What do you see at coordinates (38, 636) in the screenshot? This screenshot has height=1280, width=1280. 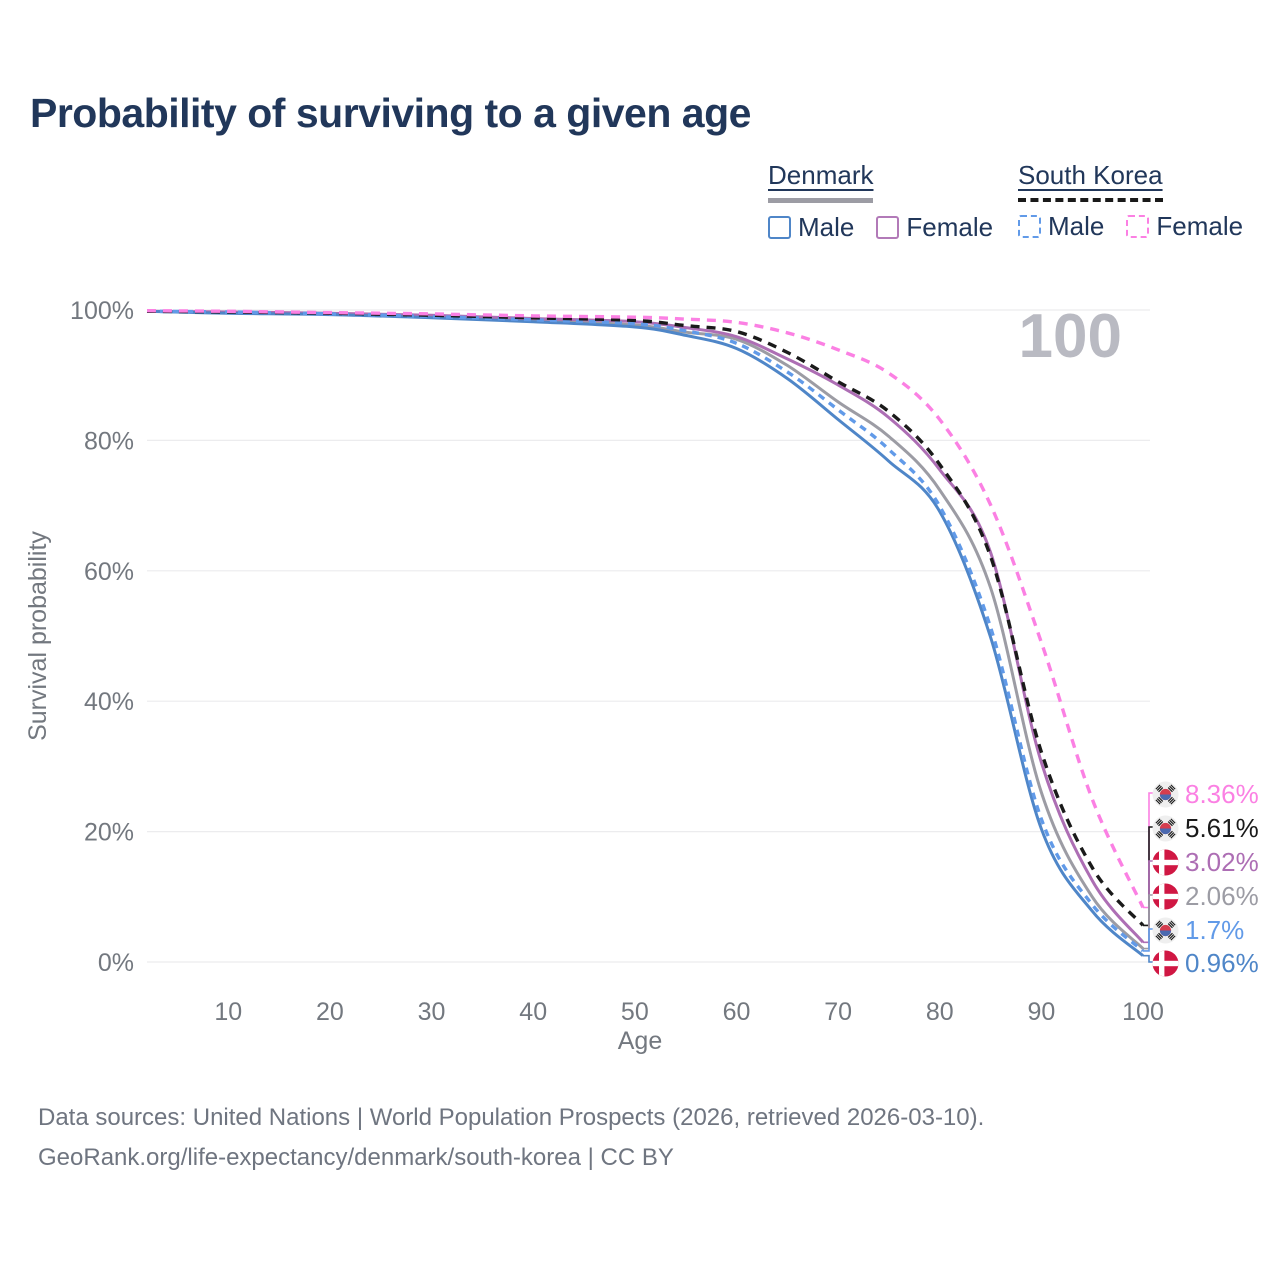 I see `y-axis-title: Survival probability` at bounding box center [38, 636].